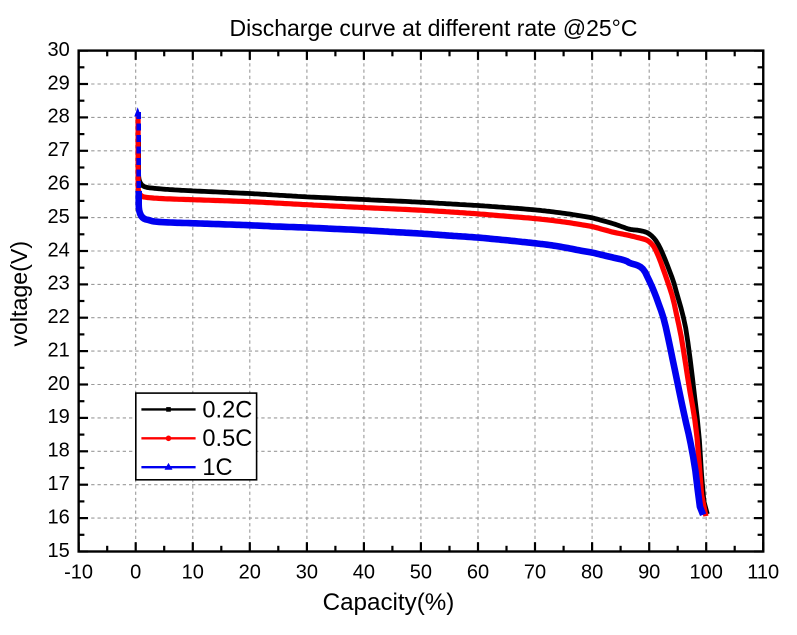  What do you see at coordinates (706, 573) in the screenshot?
I see `svg-text: 100` at bounding box center [706, 573].